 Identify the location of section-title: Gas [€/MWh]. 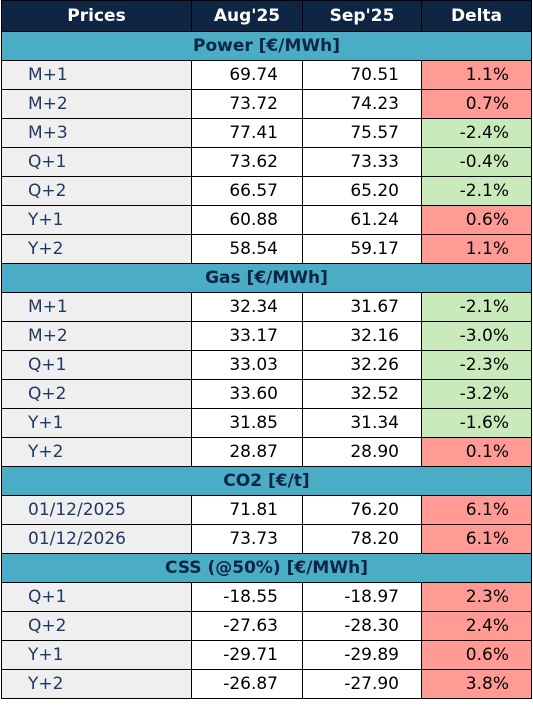
(266, 278).